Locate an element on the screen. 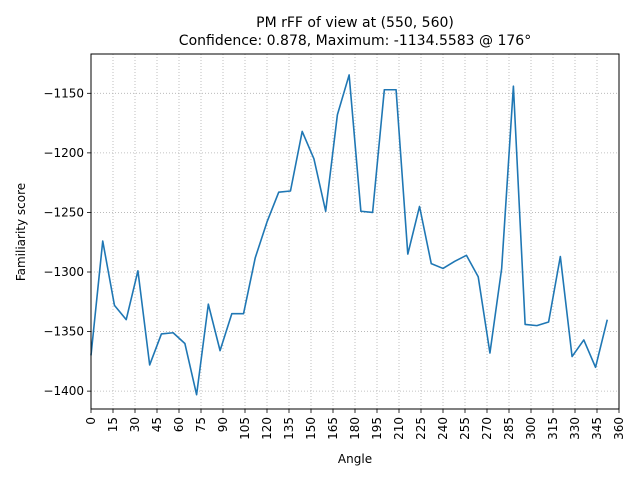  x-tick-label: 45 is located at coordinates (157, 424).